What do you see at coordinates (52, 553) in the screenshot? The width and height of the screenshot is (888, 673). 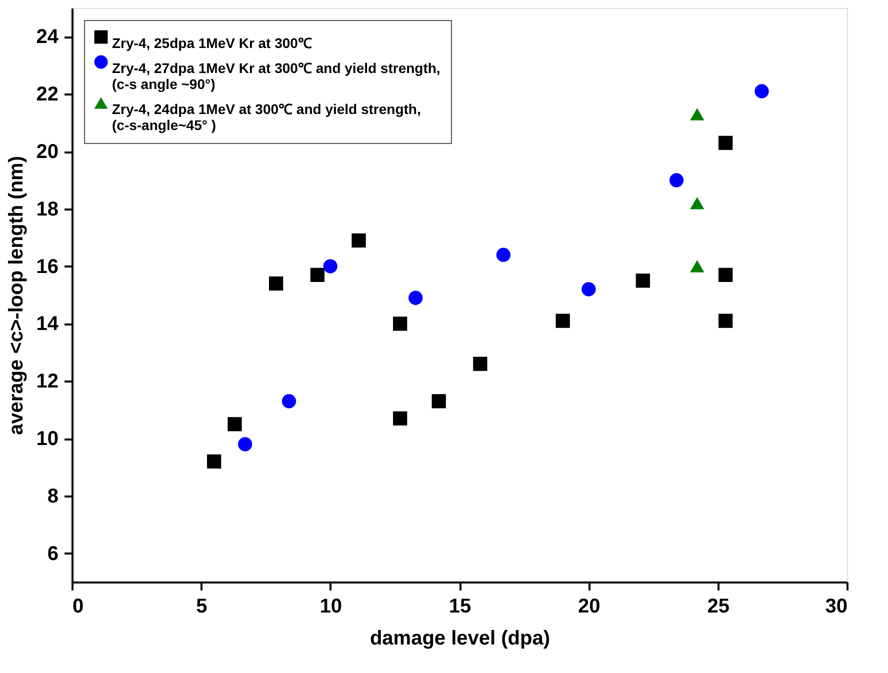 I see `y-tick-label: 6` at bounding box center [52, 553].